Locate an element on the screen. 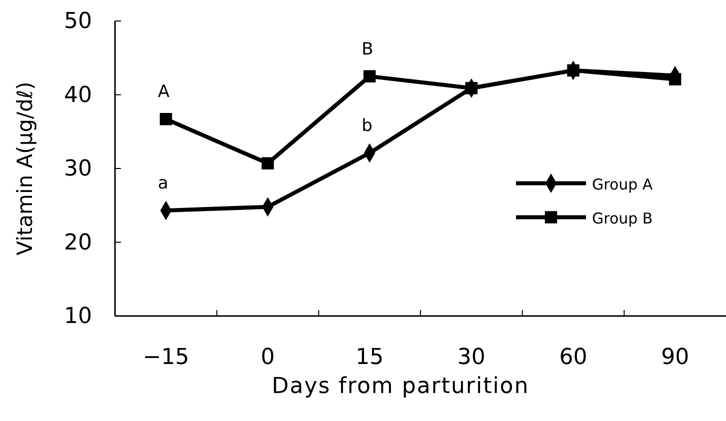  annotation: a is located at coordinates (163, 184).